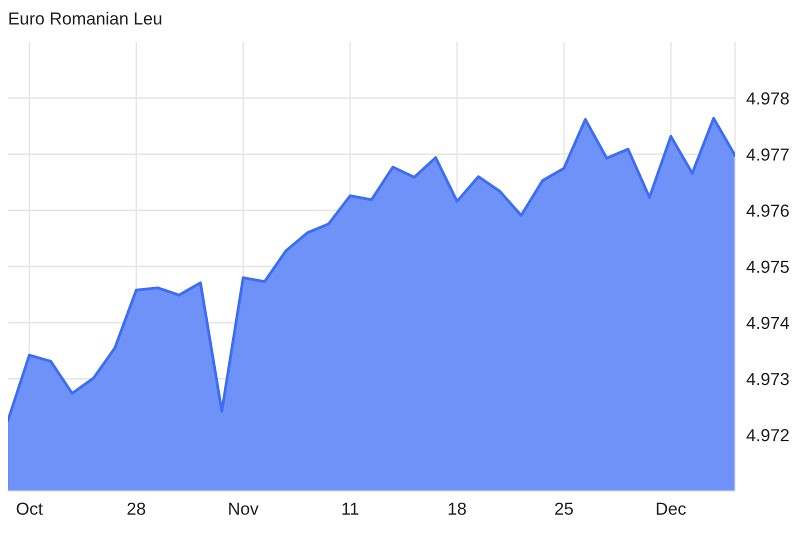 The image size is (800, 554). What do you see at coordinates (85, 18) in the screenshot?
I see `chart-title: Euro Romanian Leu` at bounding box center [85, 18].